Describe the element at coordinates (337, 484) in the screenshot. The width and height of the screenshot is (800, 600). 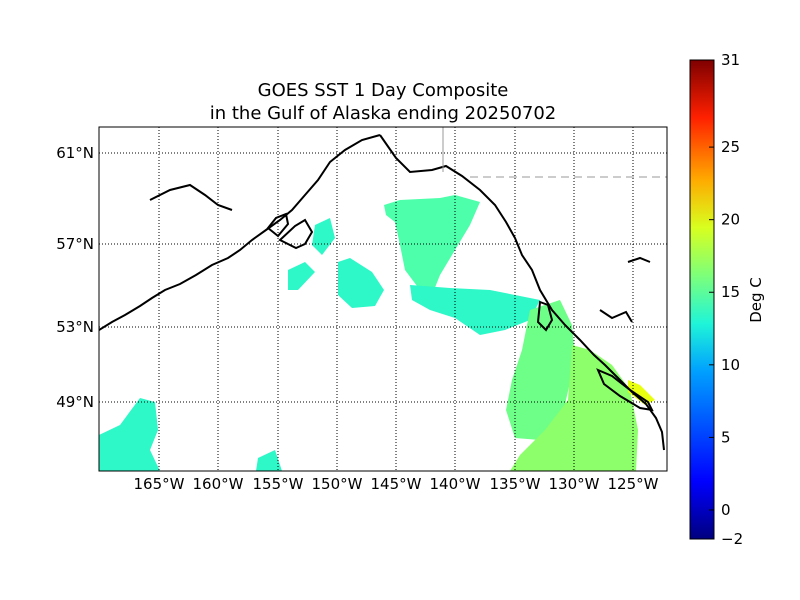
I see `lon-label-150: 150°W` at that location.